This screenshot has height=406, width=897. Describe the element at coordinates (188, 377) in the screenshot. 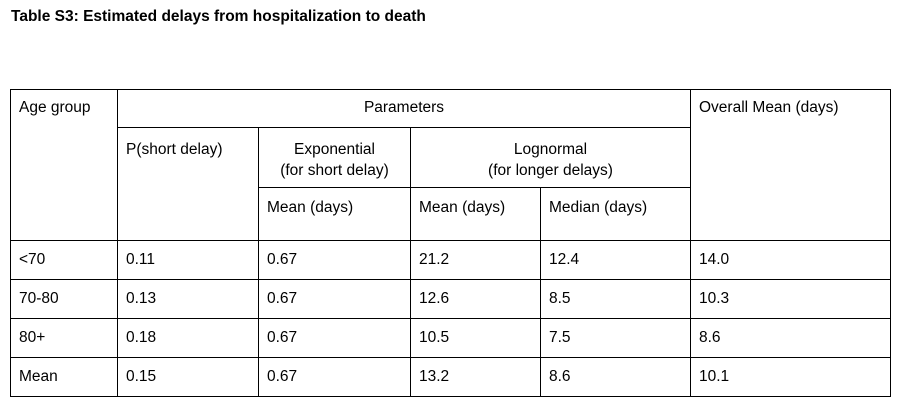

I see `cell-p-short: 0.15` at that location.